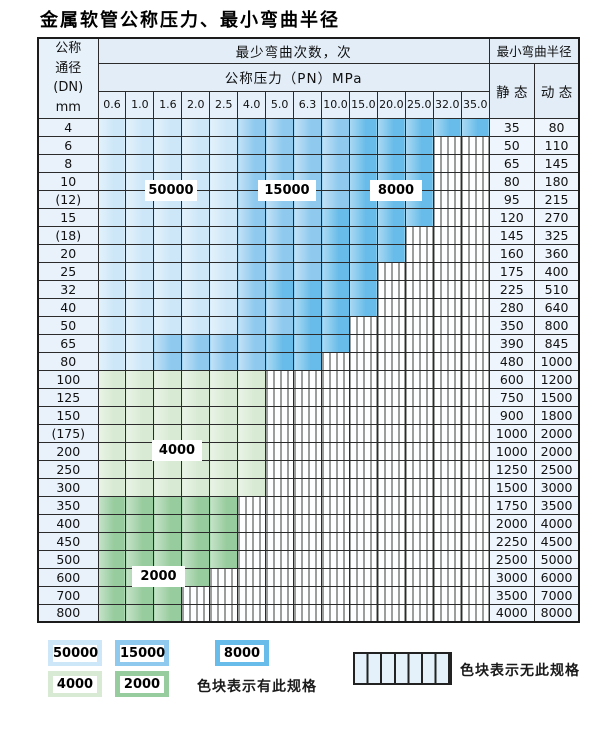  Describe the element at coordinates (511, 577) in the screenshot. I see `static-radius-cell: 3000` at that location.